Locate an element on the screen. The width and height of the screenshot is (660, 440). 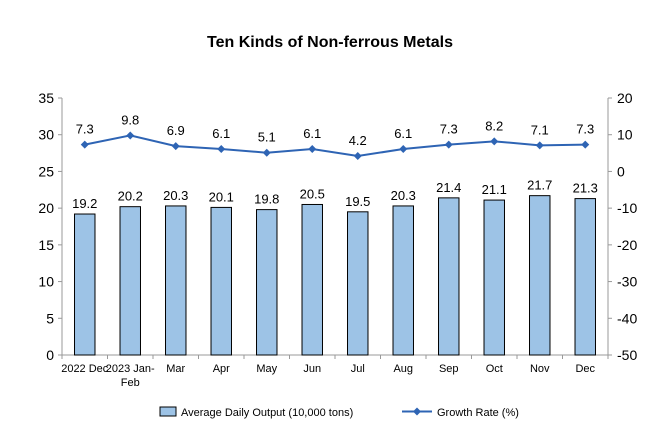
x-tick-label: Sep is located at coordinates (449, 369).